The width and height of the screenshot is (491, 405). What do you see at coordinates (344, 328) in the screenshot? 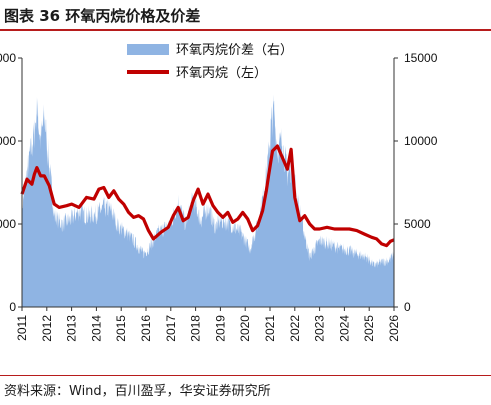
I see `x-tick-label: 2024` at bounding box center [344, 328].